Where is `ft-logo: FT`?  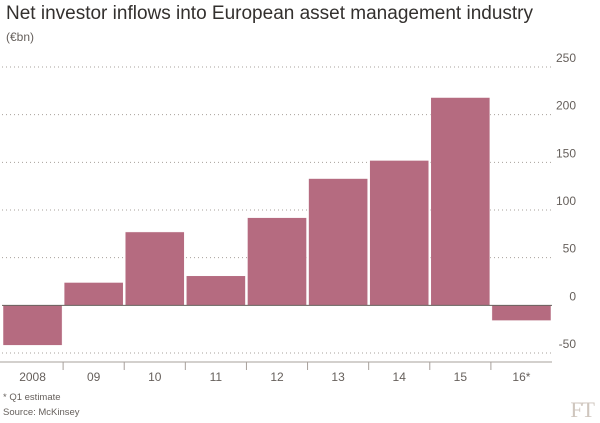
ft-logo: FT is located at coordinates (582, 409).